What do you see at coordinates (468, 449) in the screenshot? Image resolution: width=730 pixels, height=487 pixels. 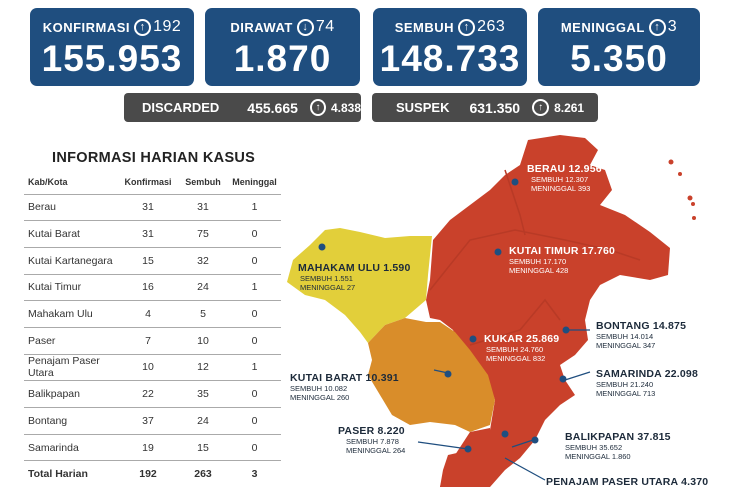 I see `paser-marker` at bounding box center [468, 449].